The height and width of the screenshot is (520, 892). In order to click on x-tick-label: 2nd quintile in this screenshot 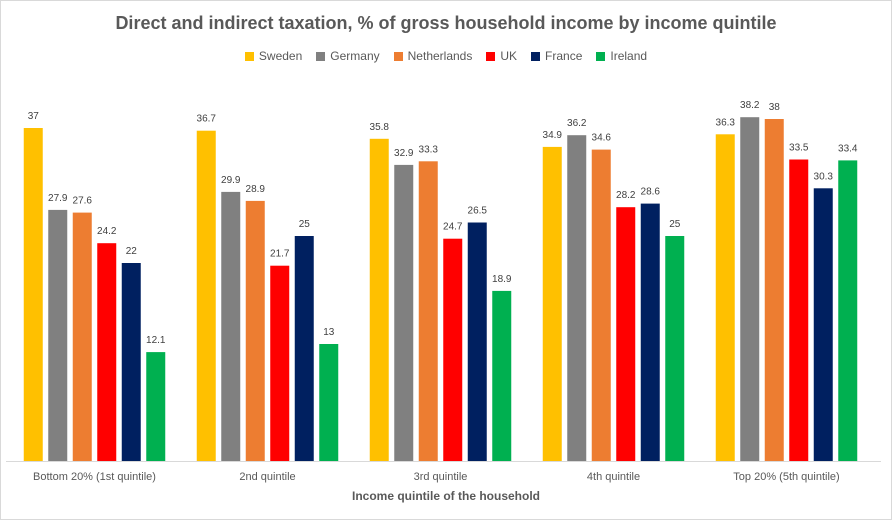, I will do `click(267, 477)`.